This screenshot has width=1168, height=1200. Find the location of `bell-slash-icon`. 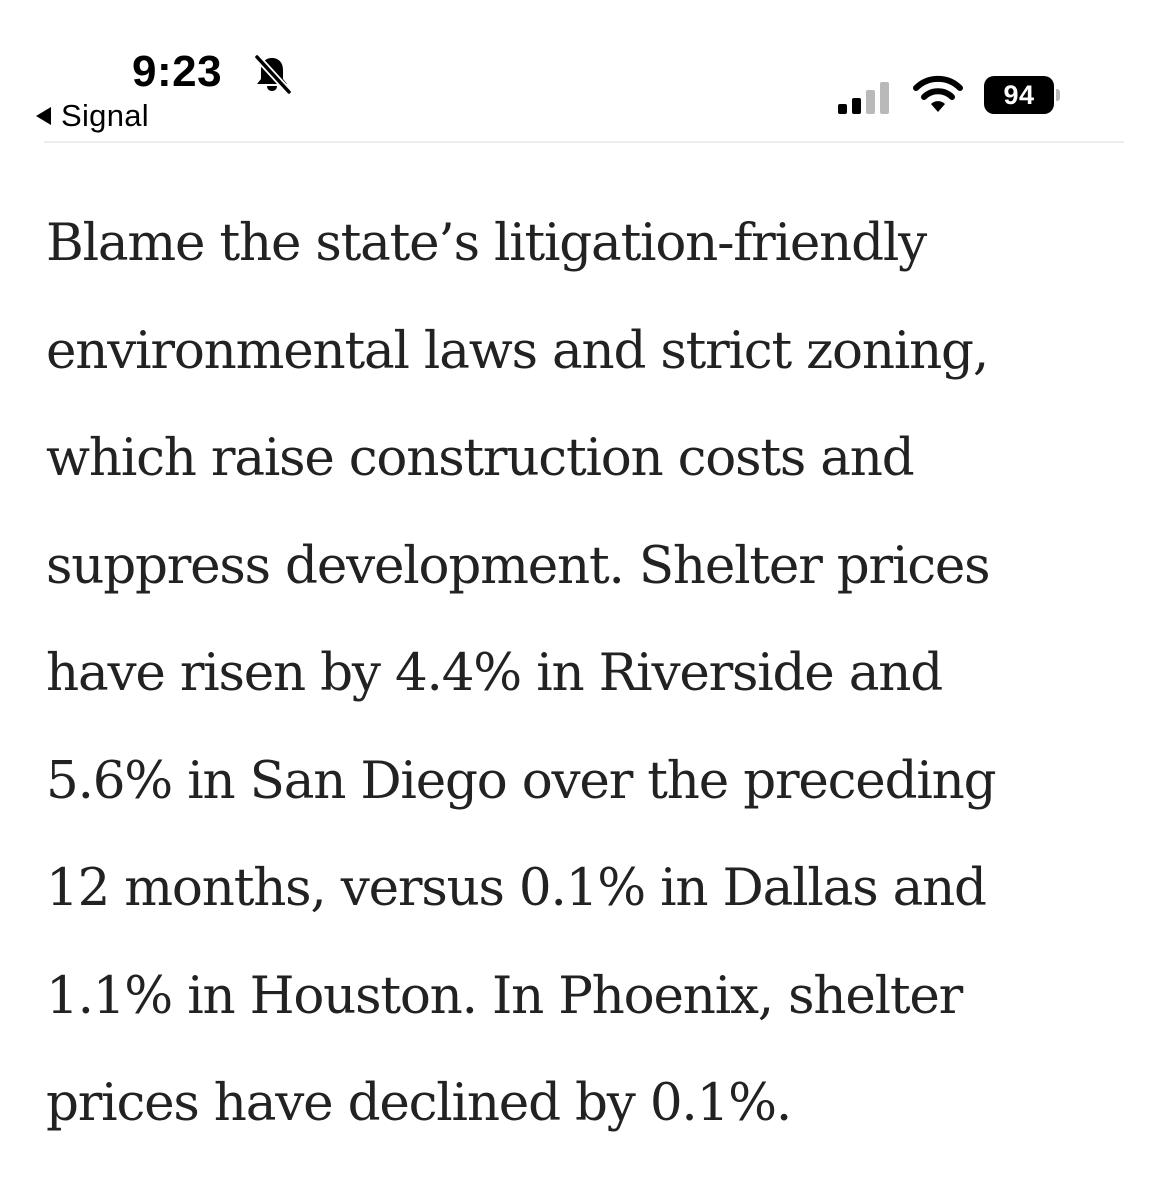

bell-slash-icon is located at coordinates (273, 74).